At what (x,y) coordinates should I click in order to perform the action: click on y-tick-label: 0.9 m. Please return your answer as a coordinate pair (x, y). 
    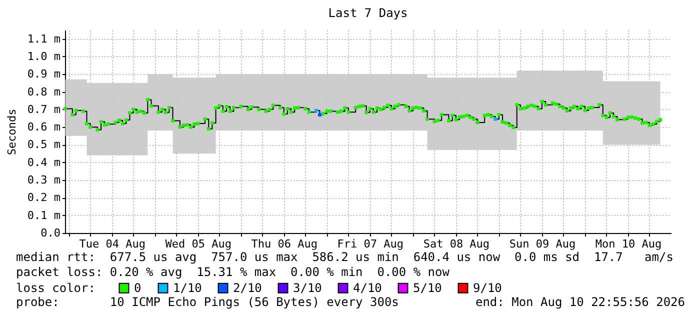
    Looking at the image, I should click on (44, 74).